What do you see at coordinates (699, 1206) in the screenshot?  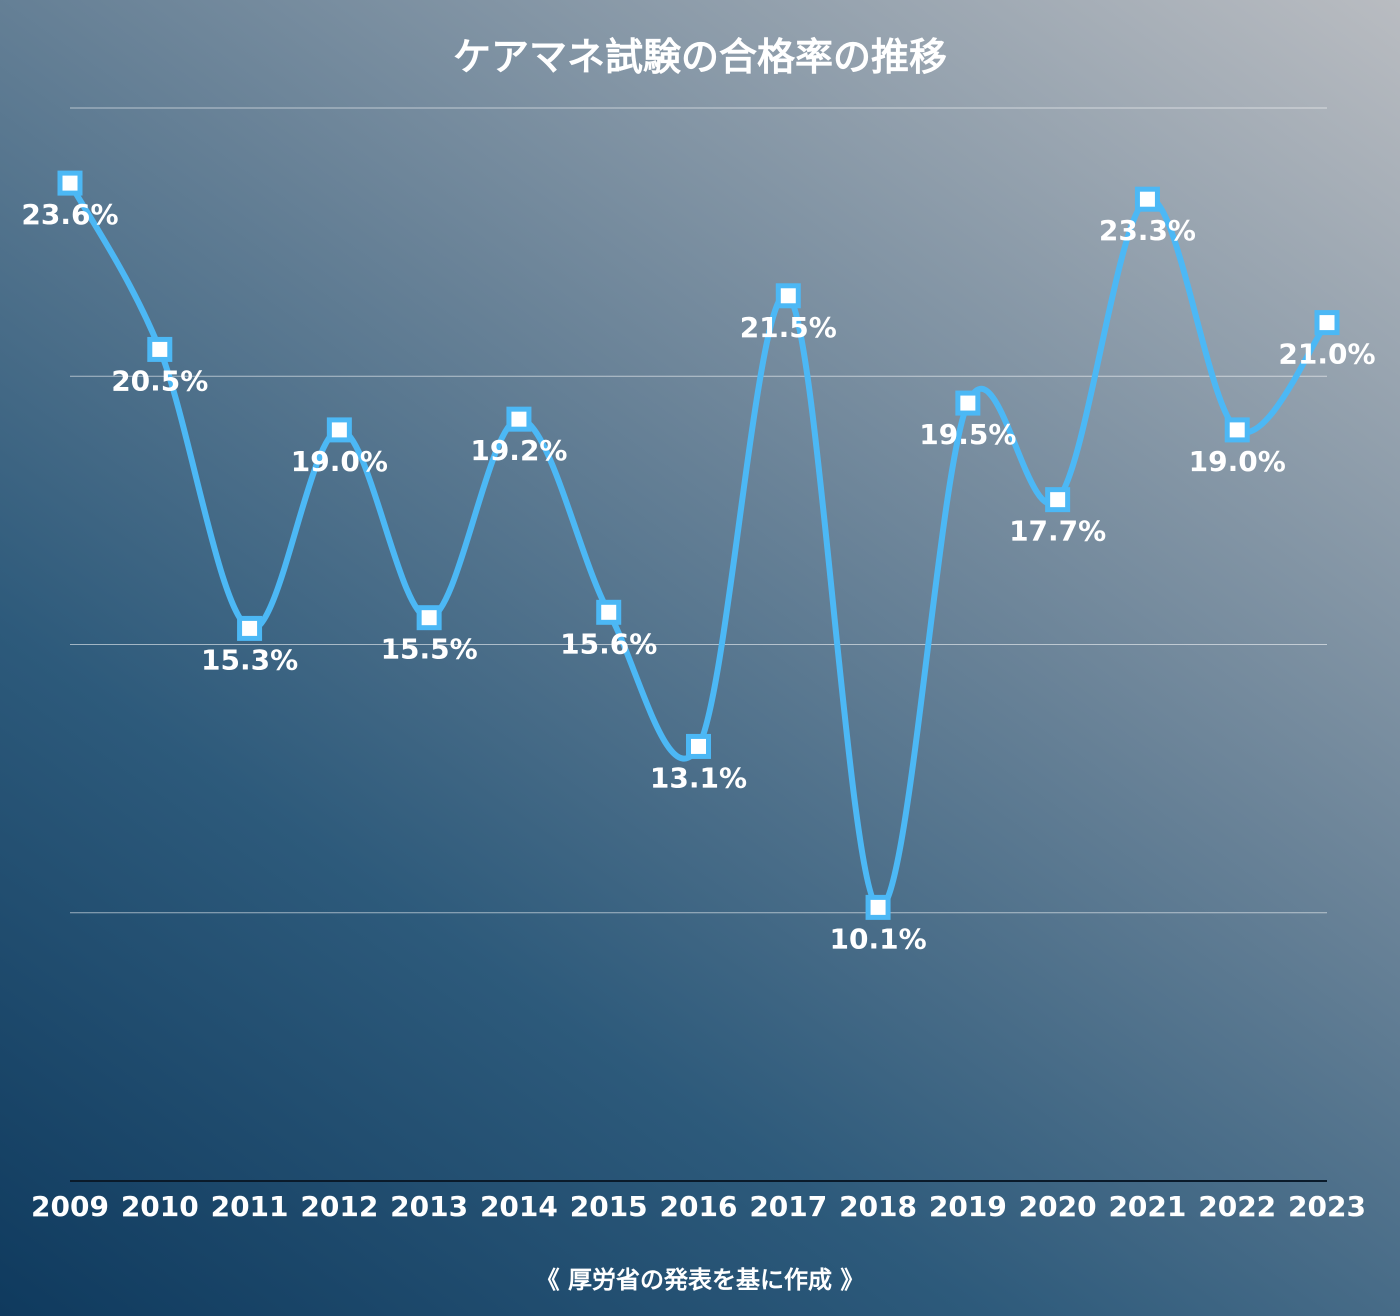 I see `x-tick-label: 2016` at bounding box center [699, 1206].